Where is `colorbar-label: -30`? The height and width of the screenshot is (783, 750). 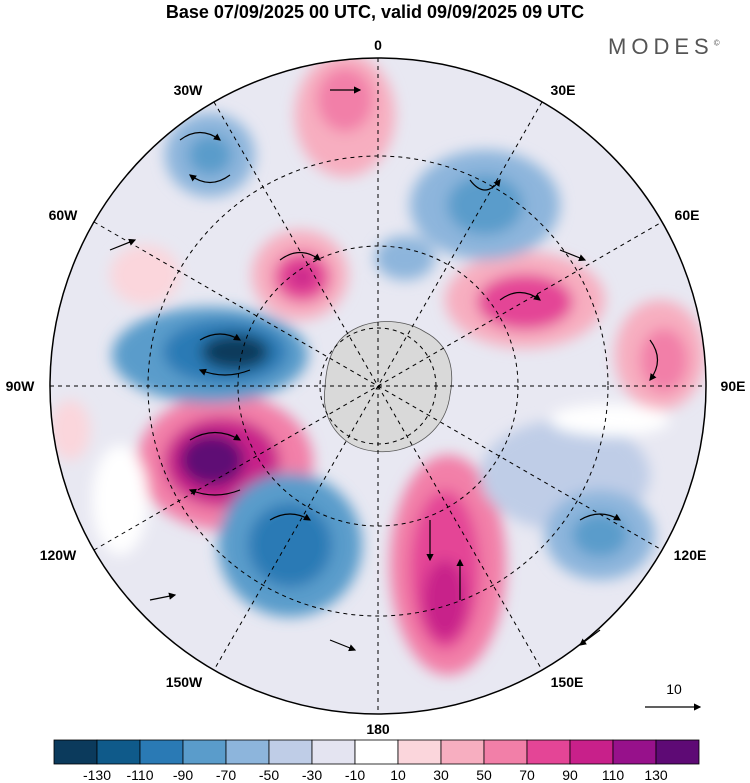 colorbar-label: -30 is located at coordinates (312, 775).